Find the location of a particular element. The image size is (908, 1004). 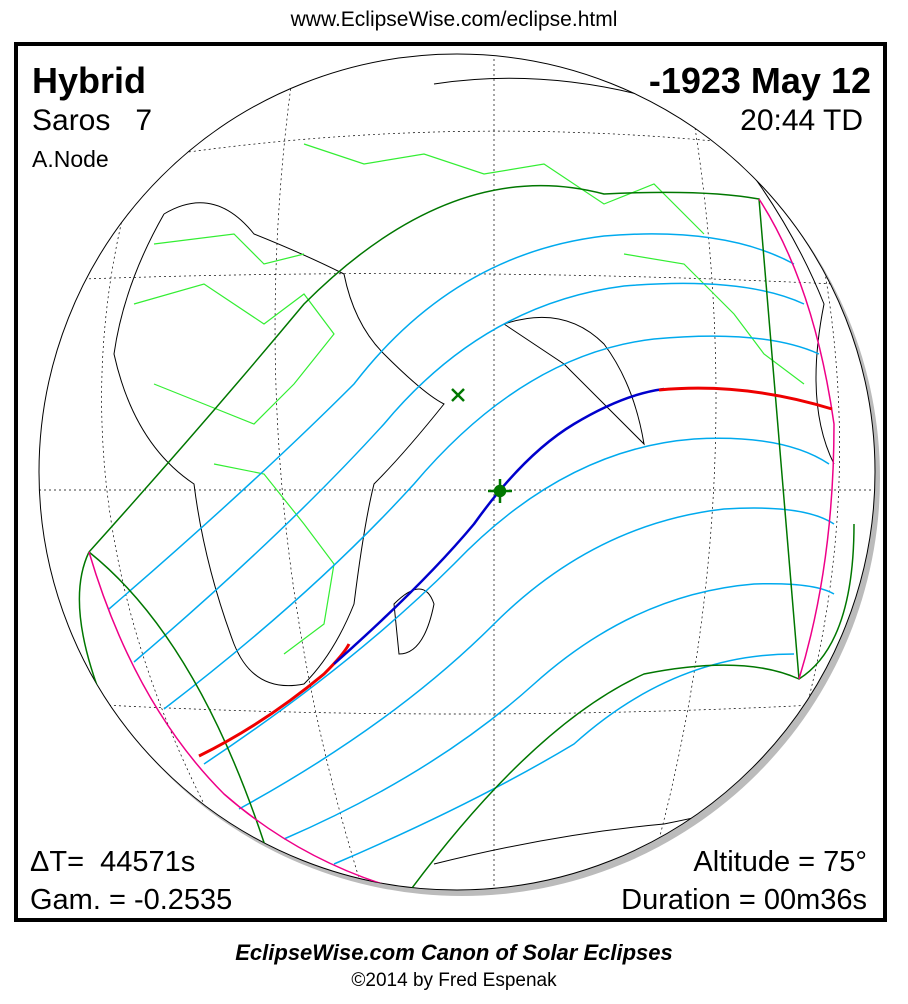

central-line-annular-west is located at coordinates (274, 700).